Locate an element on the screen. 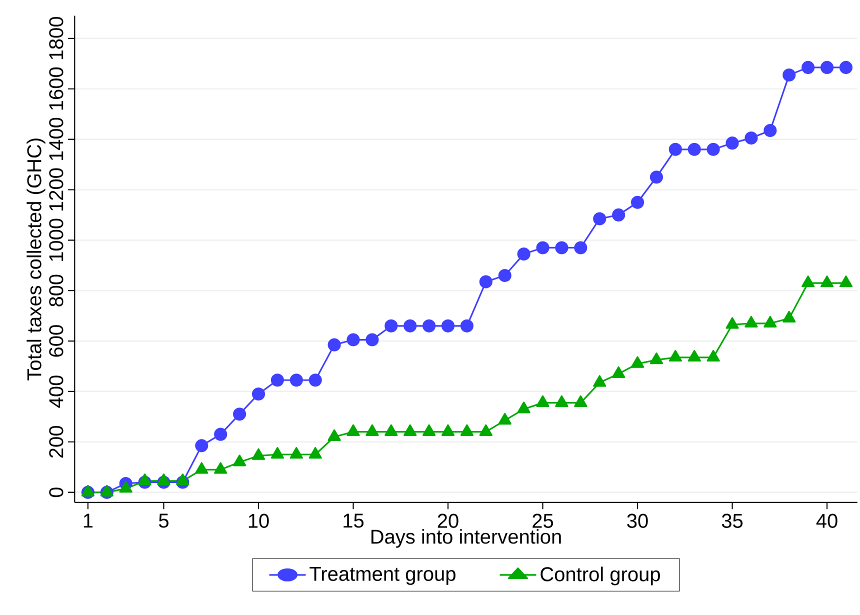 This screenshot has width=860, height=615. y-tick-label: 1600 is located at coordinates (56, 88).